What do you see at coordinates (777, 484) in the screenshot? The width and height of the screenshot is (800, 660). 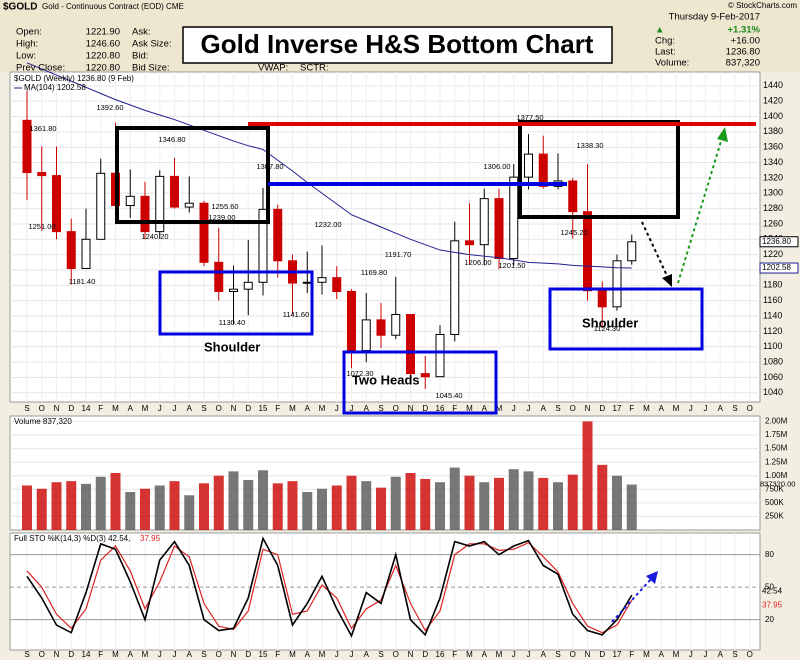 I see `last-tag: 837320.00` at bounding box center [777, 484].